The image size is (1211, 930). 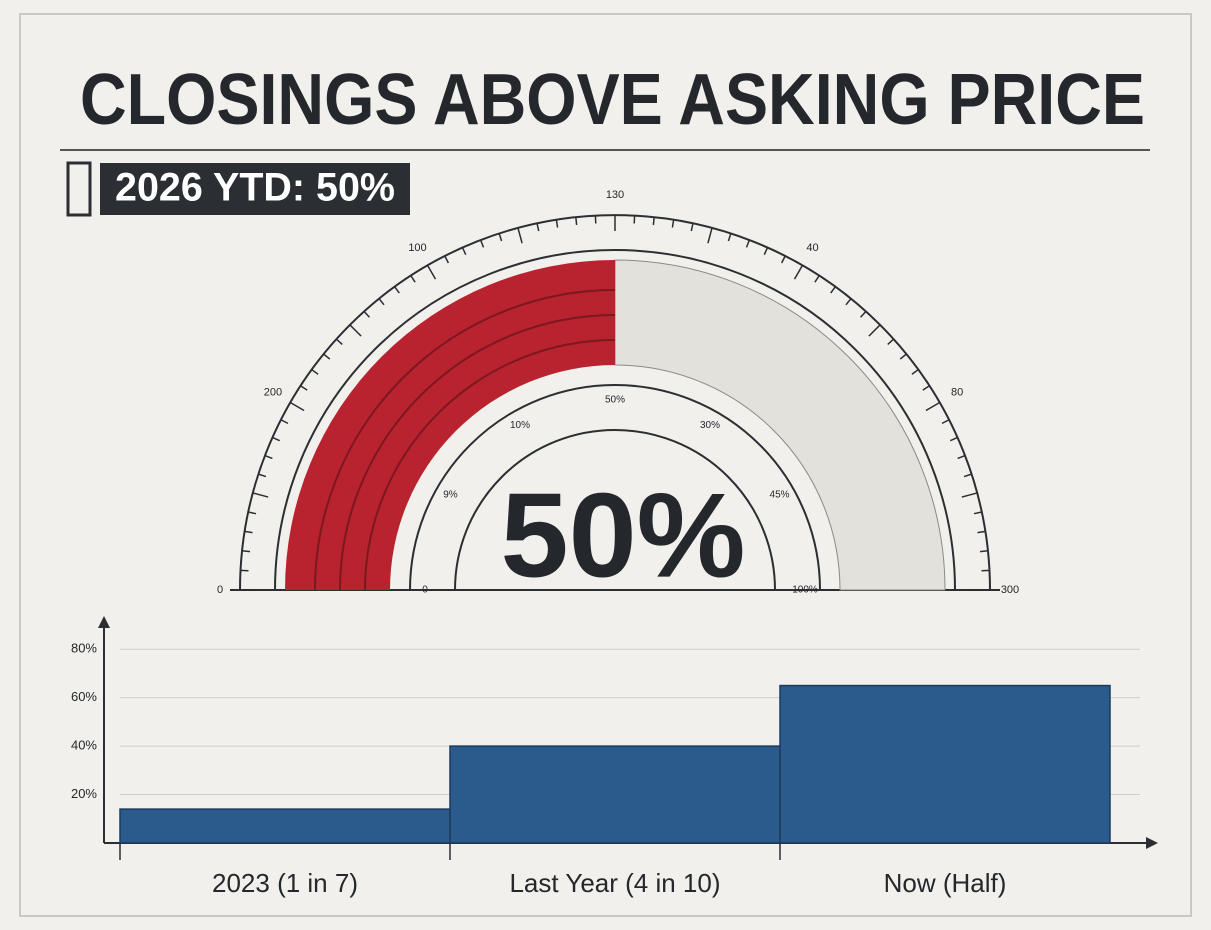 What do you see at coordinates (220, 590) in the screenshot?
I see `gauge-outer-label: 0` at bounding box center [220, 590].